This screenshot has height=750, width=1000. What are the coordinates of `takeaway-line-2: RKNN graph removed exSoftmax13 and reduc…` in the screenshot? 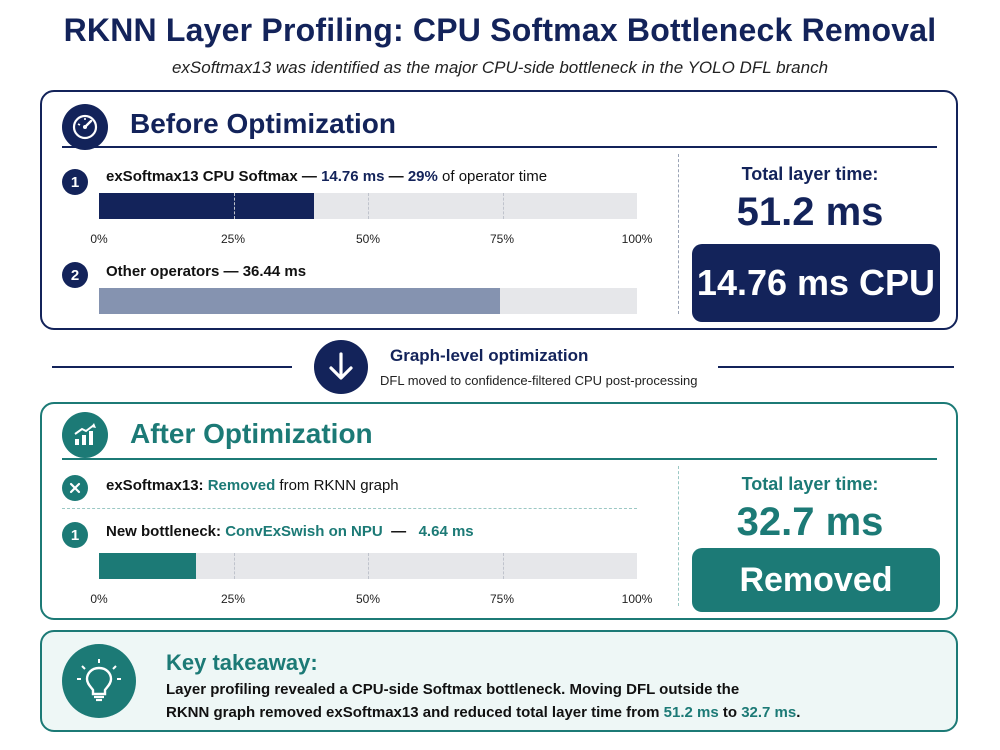 It's located at (483, 712).